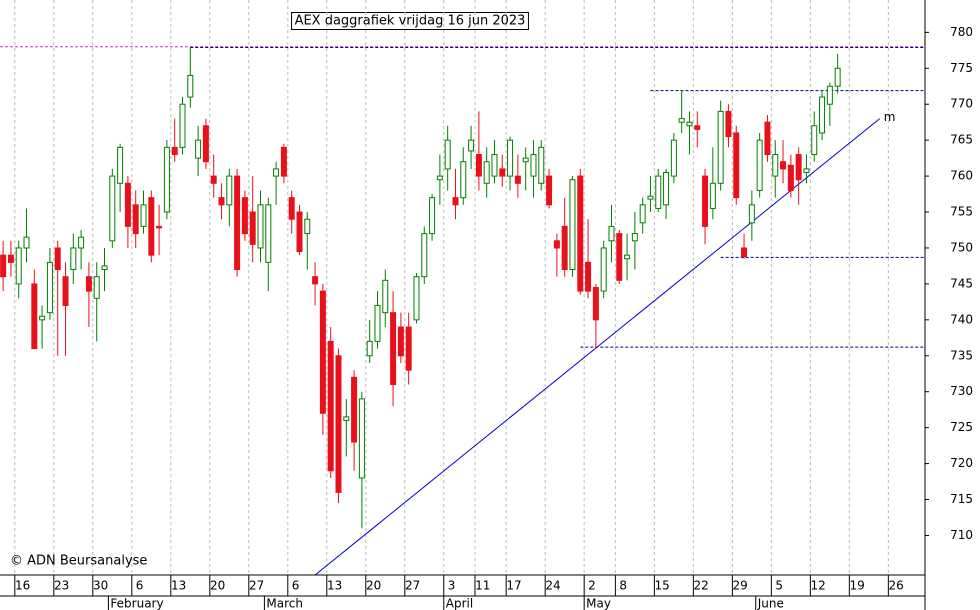 The height and width of the screenshot is (610, 980). What do you see at coordinates (961, 535) in the screenshot?
I see `y-tick-label: 710` at bounding box center [961, 535].